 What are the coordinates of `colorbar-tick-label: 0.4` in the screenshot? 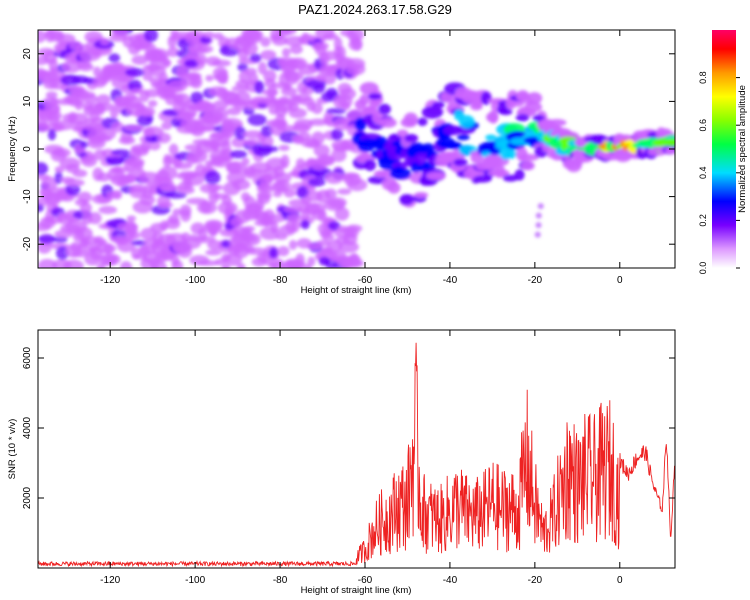 It's located at (703, 173).